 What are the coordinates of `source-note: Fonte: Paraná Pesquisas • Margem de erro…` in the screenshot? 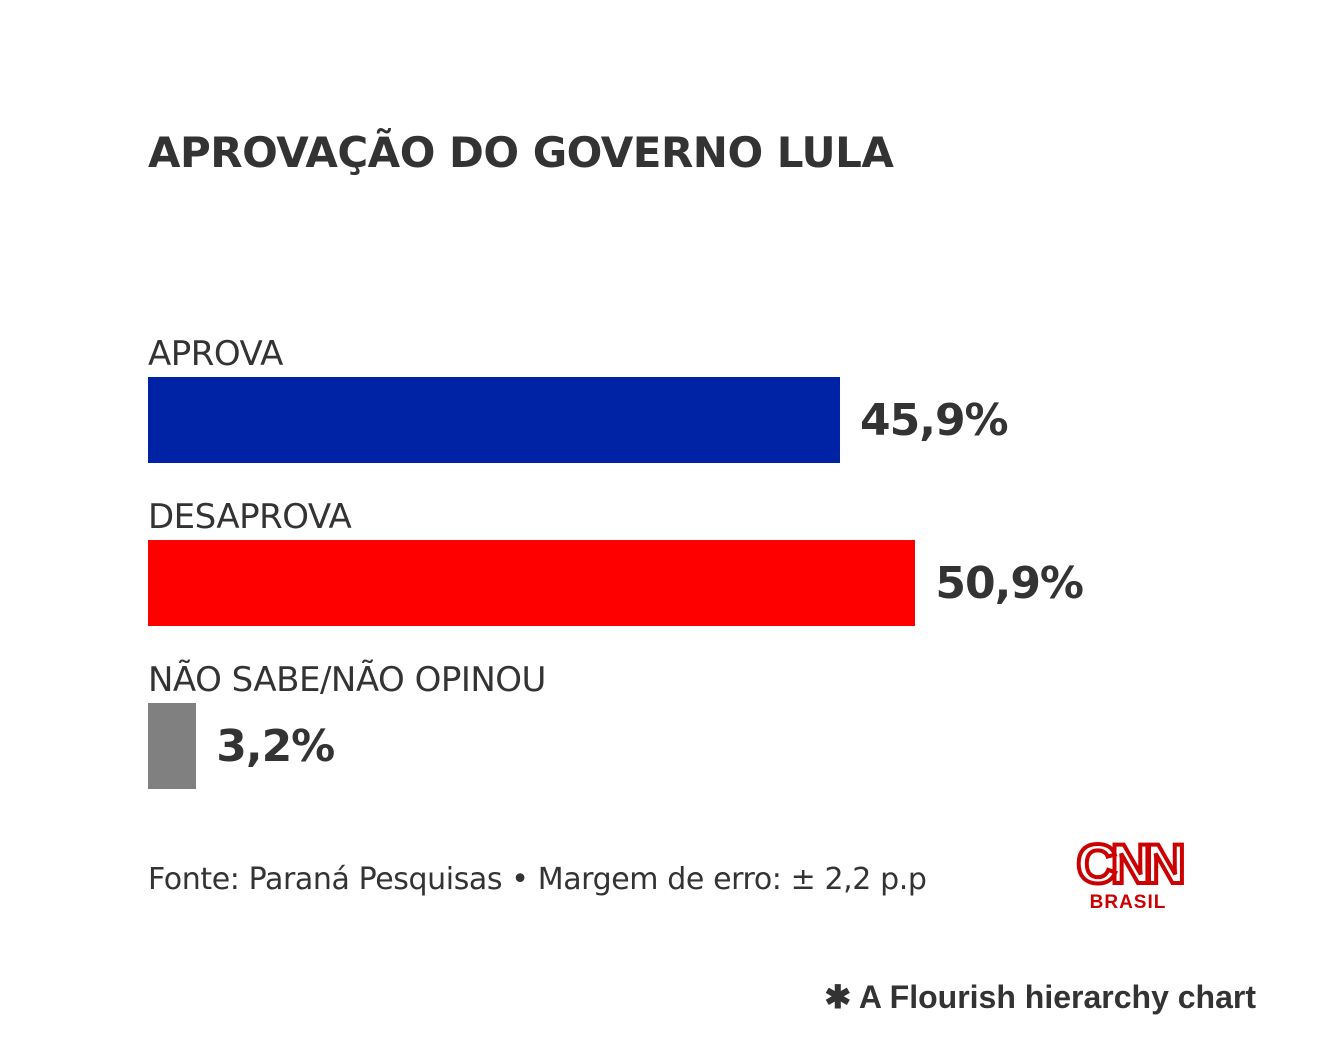 It's located at (537, 879).